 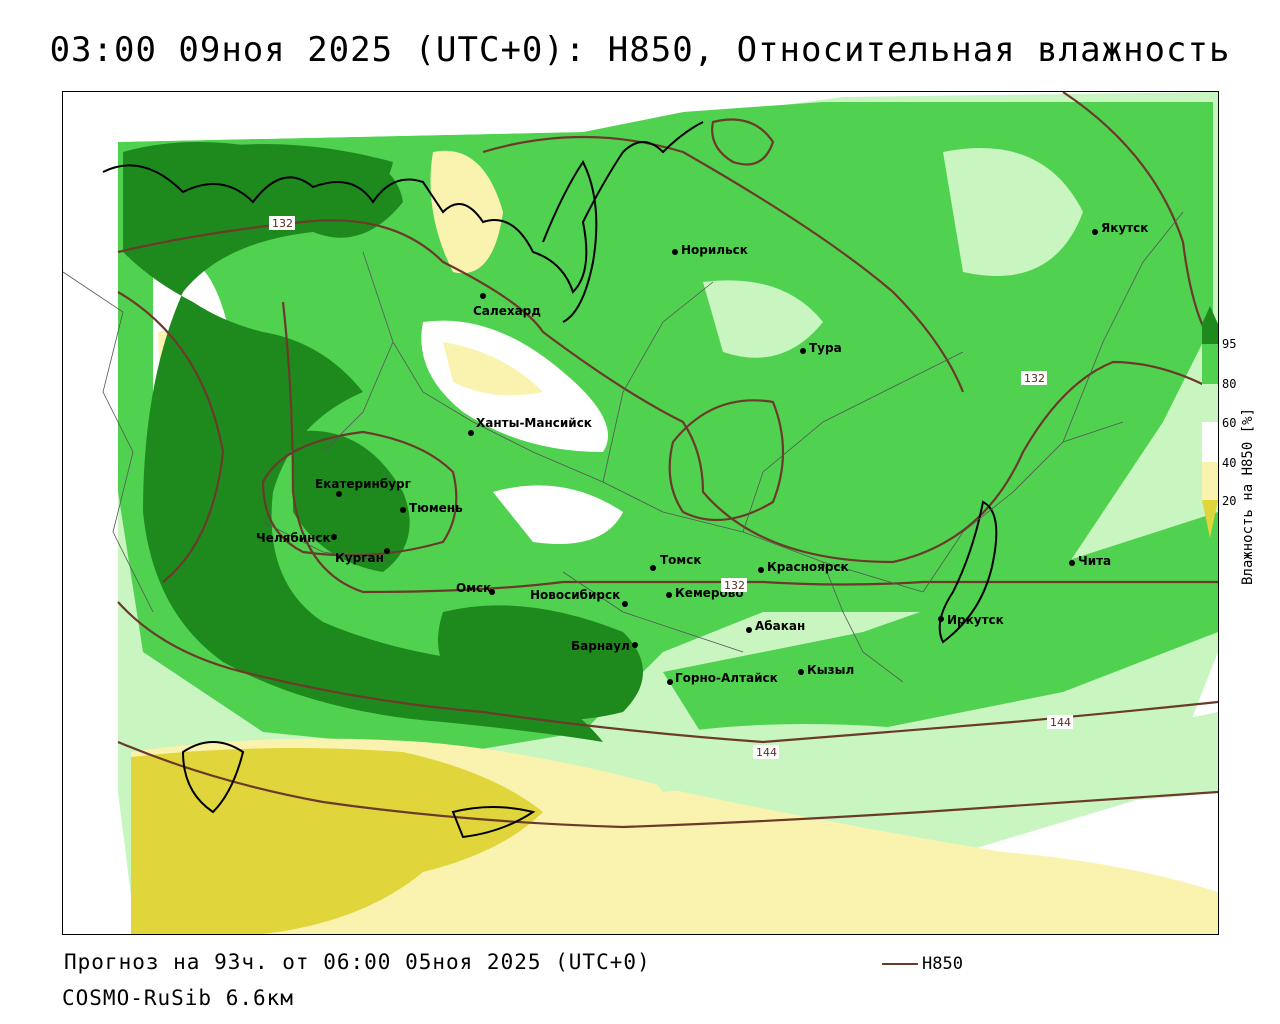 I want to click on legend-line-icon, so click(x=900, y=964).